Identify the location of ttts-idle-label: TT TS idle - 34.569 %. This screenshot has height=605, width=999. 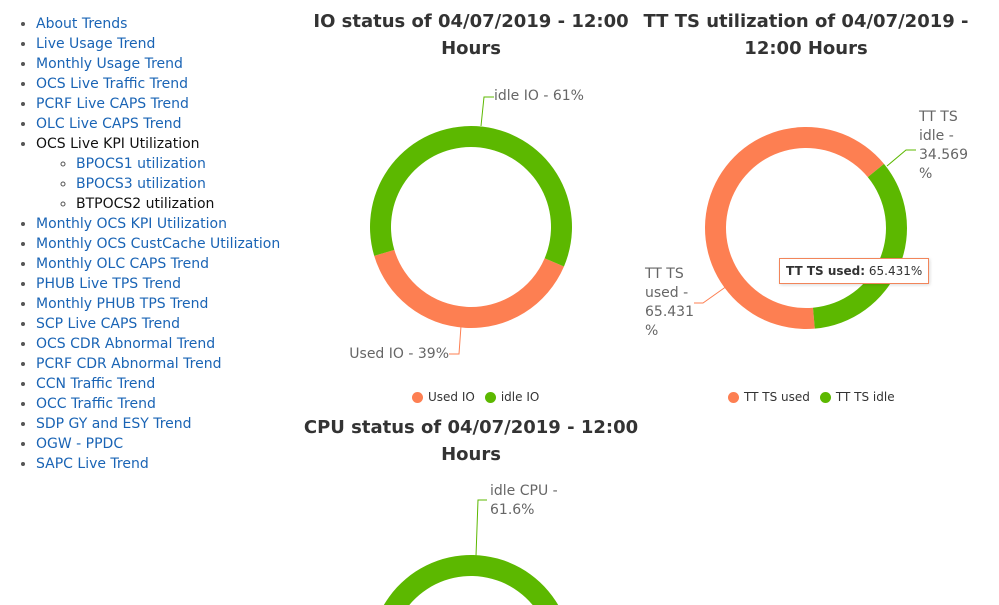
(945, 145).